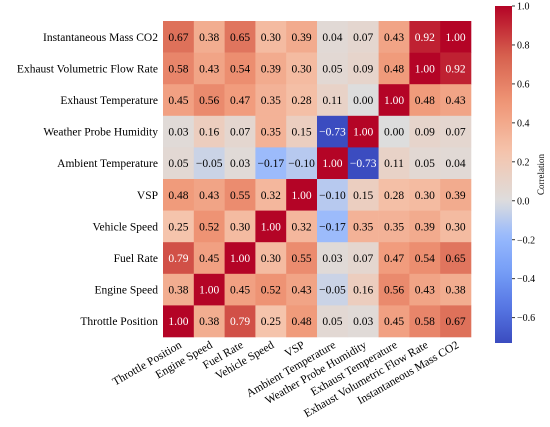  I want to click on colorbar-gradient, so click(503, 174).